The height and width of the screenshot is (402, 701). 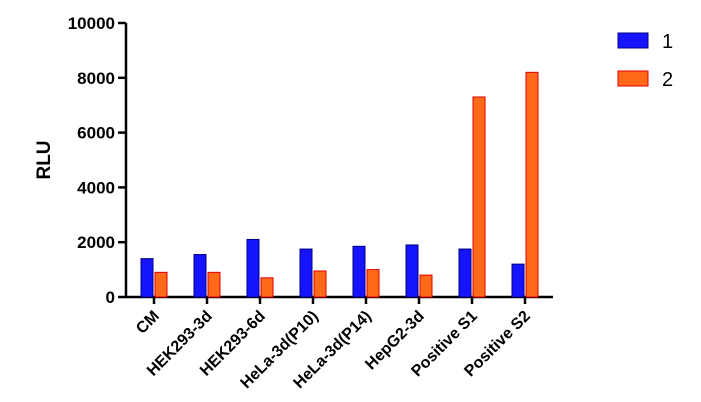 What do you see at coordinates (96, 187) in the screenshot?
I see `y-tick-label: 4000` at bounding box center [96, 187].